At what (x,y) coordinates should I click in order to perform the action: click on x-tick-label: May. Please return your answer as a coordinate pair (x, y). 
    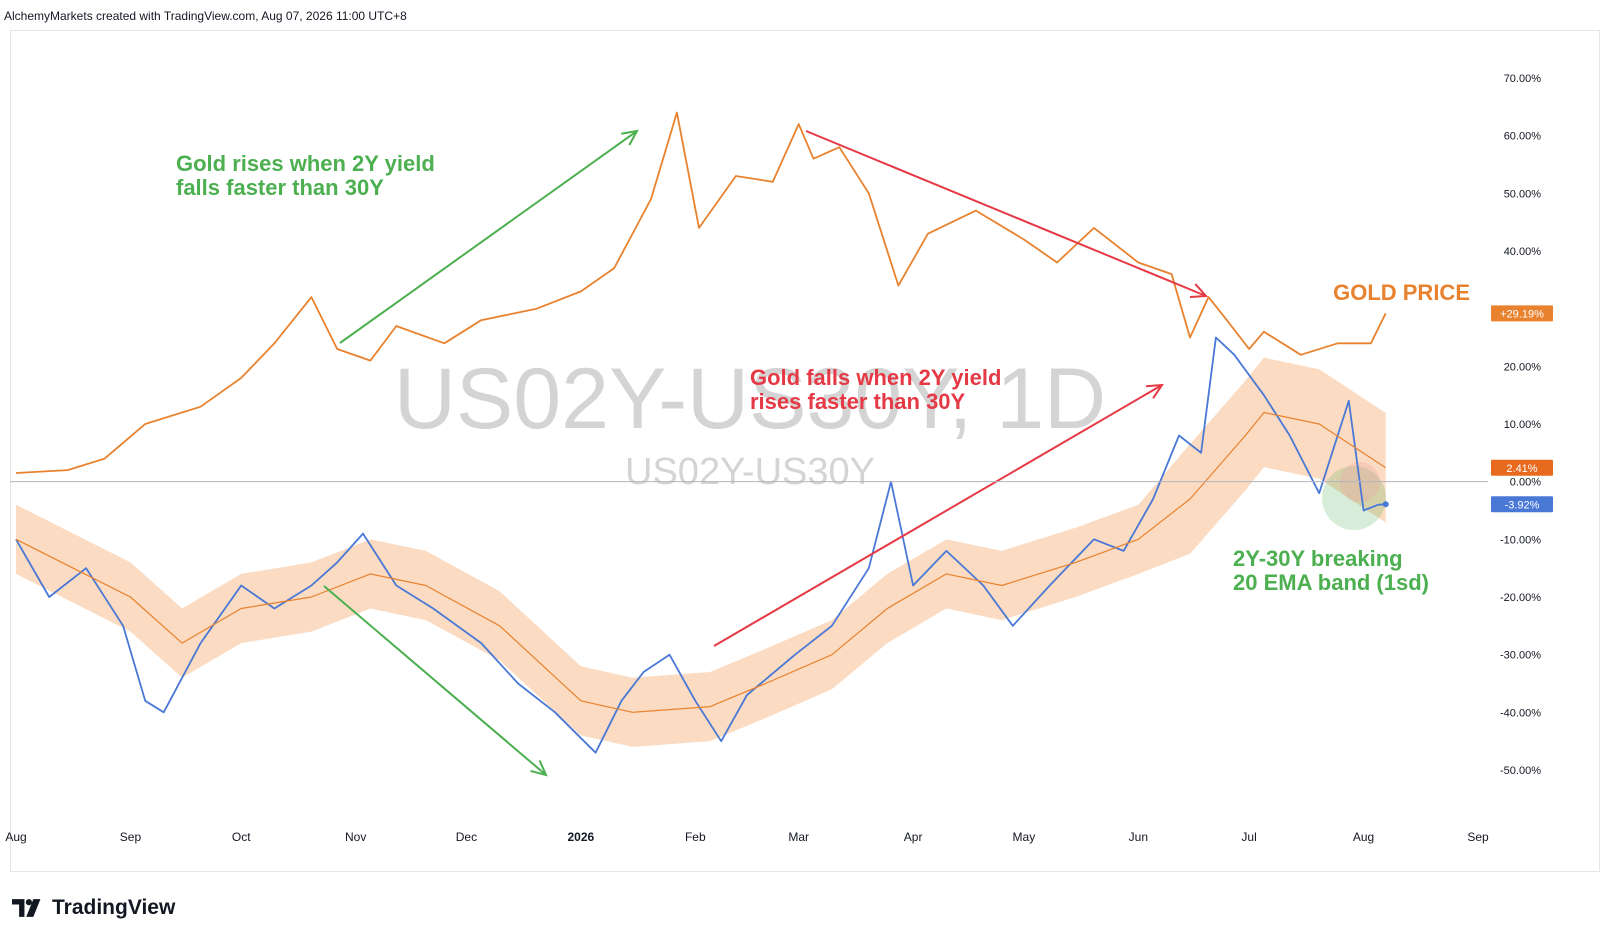
    Looking at the image, I should click on (1024, 837).